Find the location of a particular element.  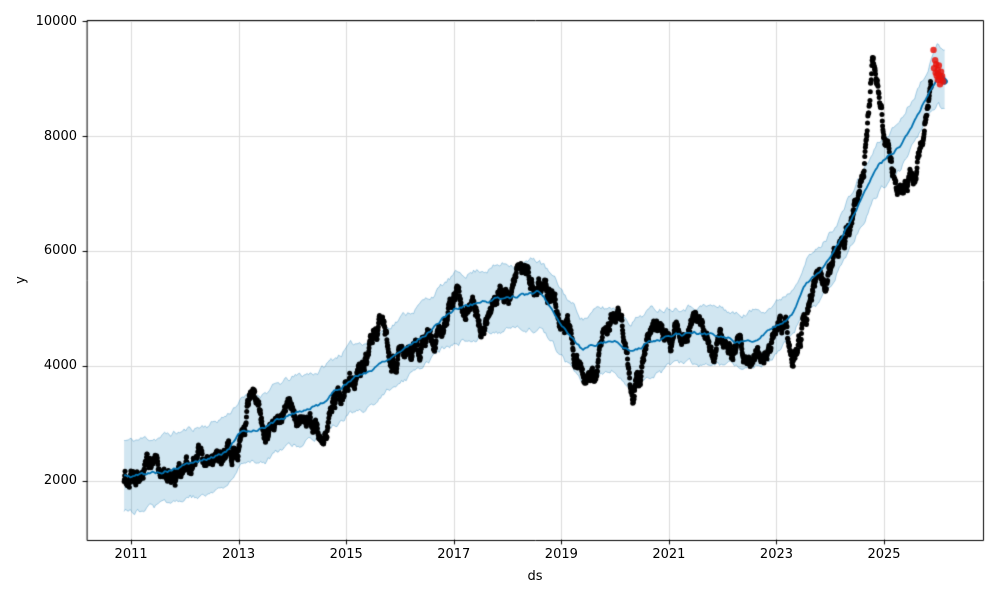

y-tick-label: 6000 is located at coordinates (60, 251).